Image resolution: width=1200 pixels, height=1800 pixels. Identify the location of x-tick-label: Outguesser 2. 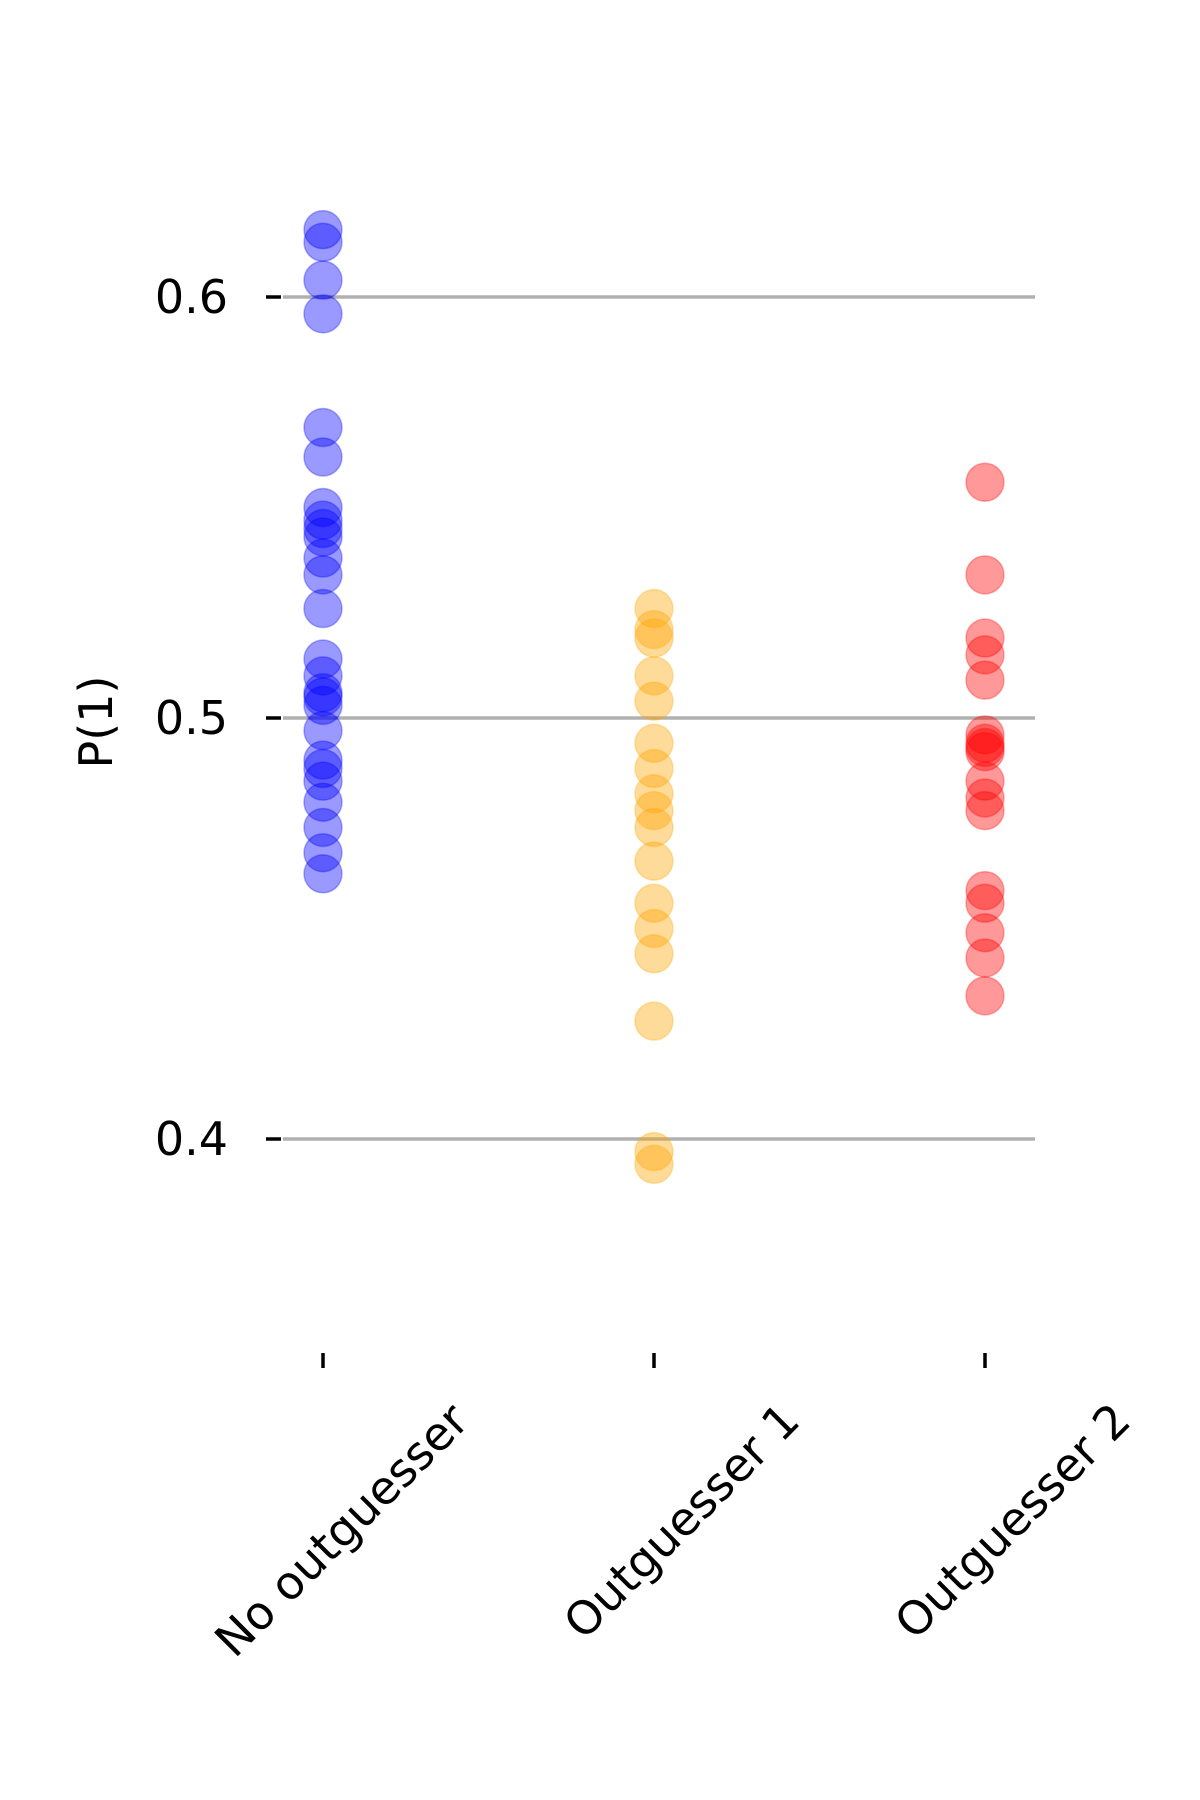
(1012, 1521).